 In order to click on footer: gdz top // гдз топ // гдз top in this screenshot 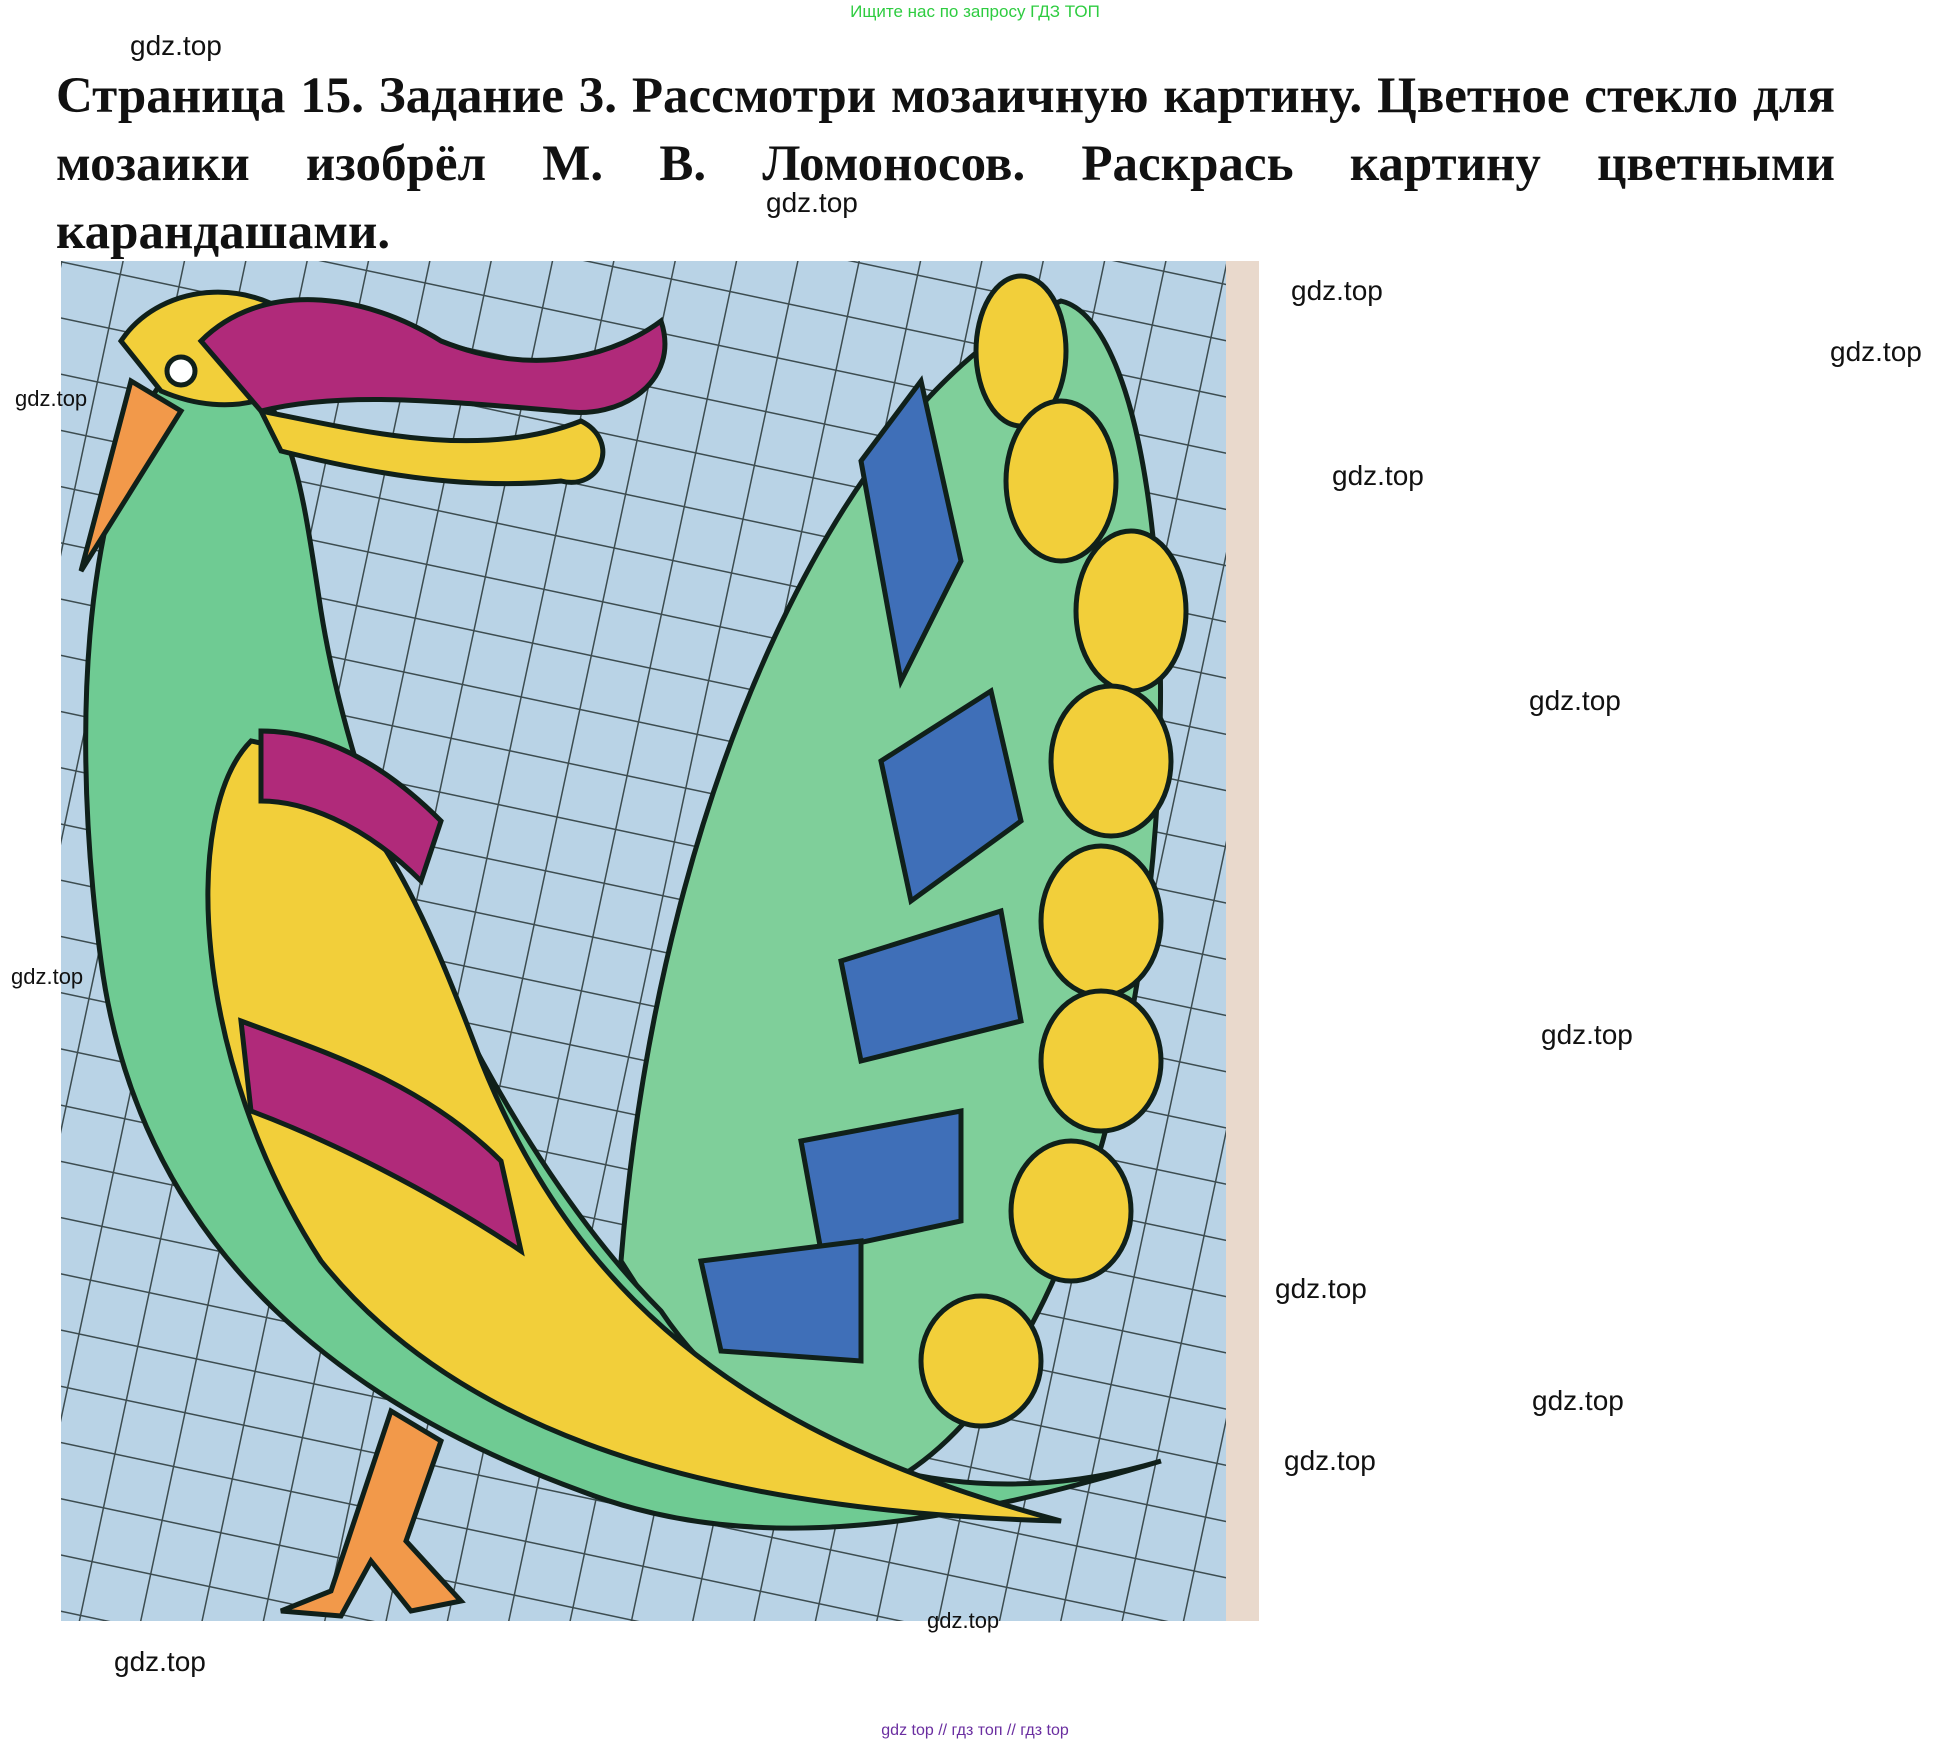, I will do `click(975, 1730)`.